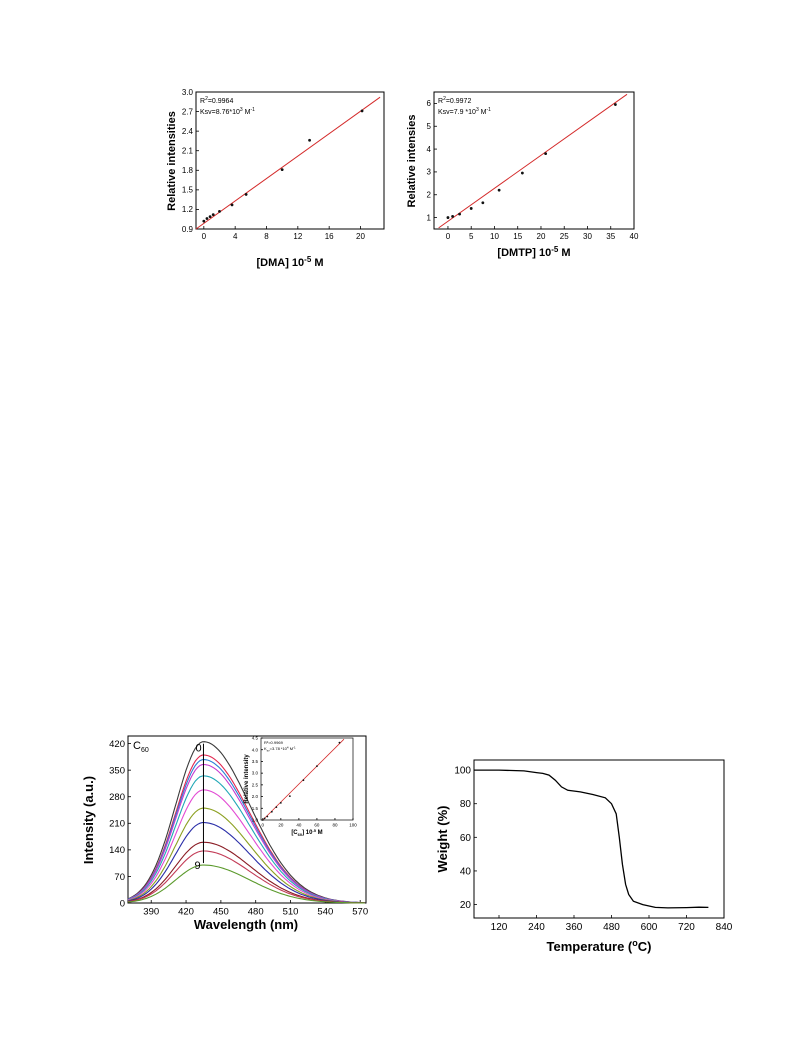 The height and width of the screenshot is (1057, 793). Describe the element at coordinates (186, 912) in the screenshot. I see `x-tick-label: 420` at that location.